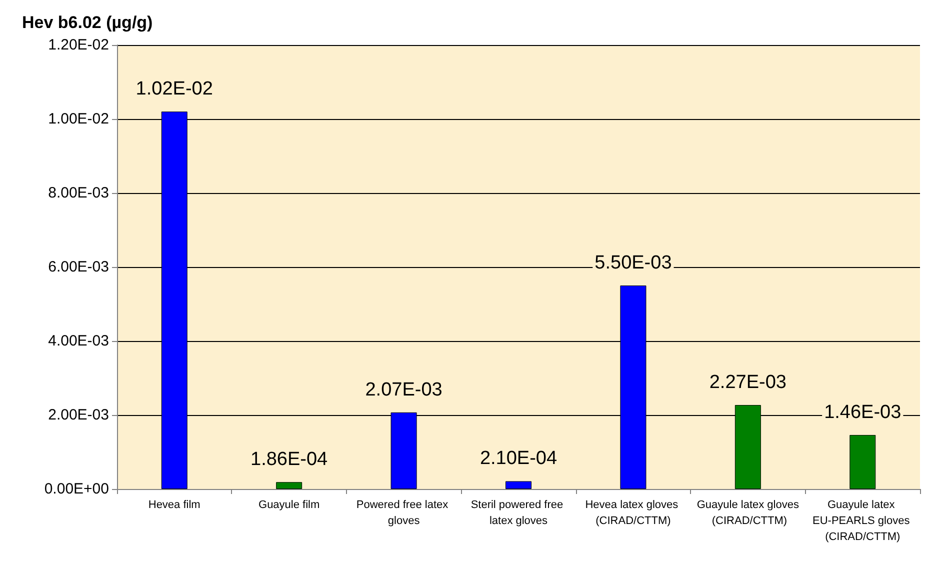 Image resolution: width=940 pixels, height=561 pixels. Describe the element at coordinates (289, 505) in the screenshot. I see `x-tick-label: Guayule film` at that location.